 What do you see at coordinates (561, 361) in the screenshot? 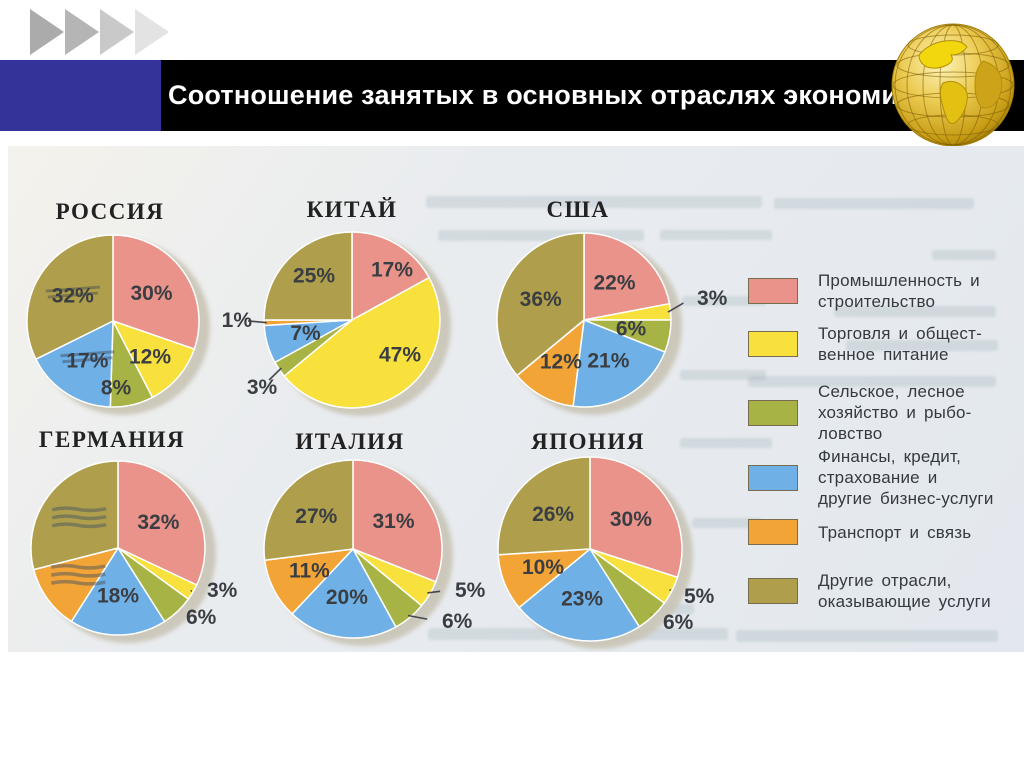
I see `pie-label: 12%` at bounding box center [561, 361].